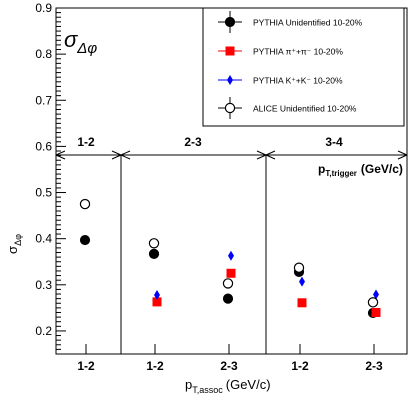  Describe the element at coordinates (193, 142) in the screenshot. I see `trigger-bin-label-2: 2-3` at that location.